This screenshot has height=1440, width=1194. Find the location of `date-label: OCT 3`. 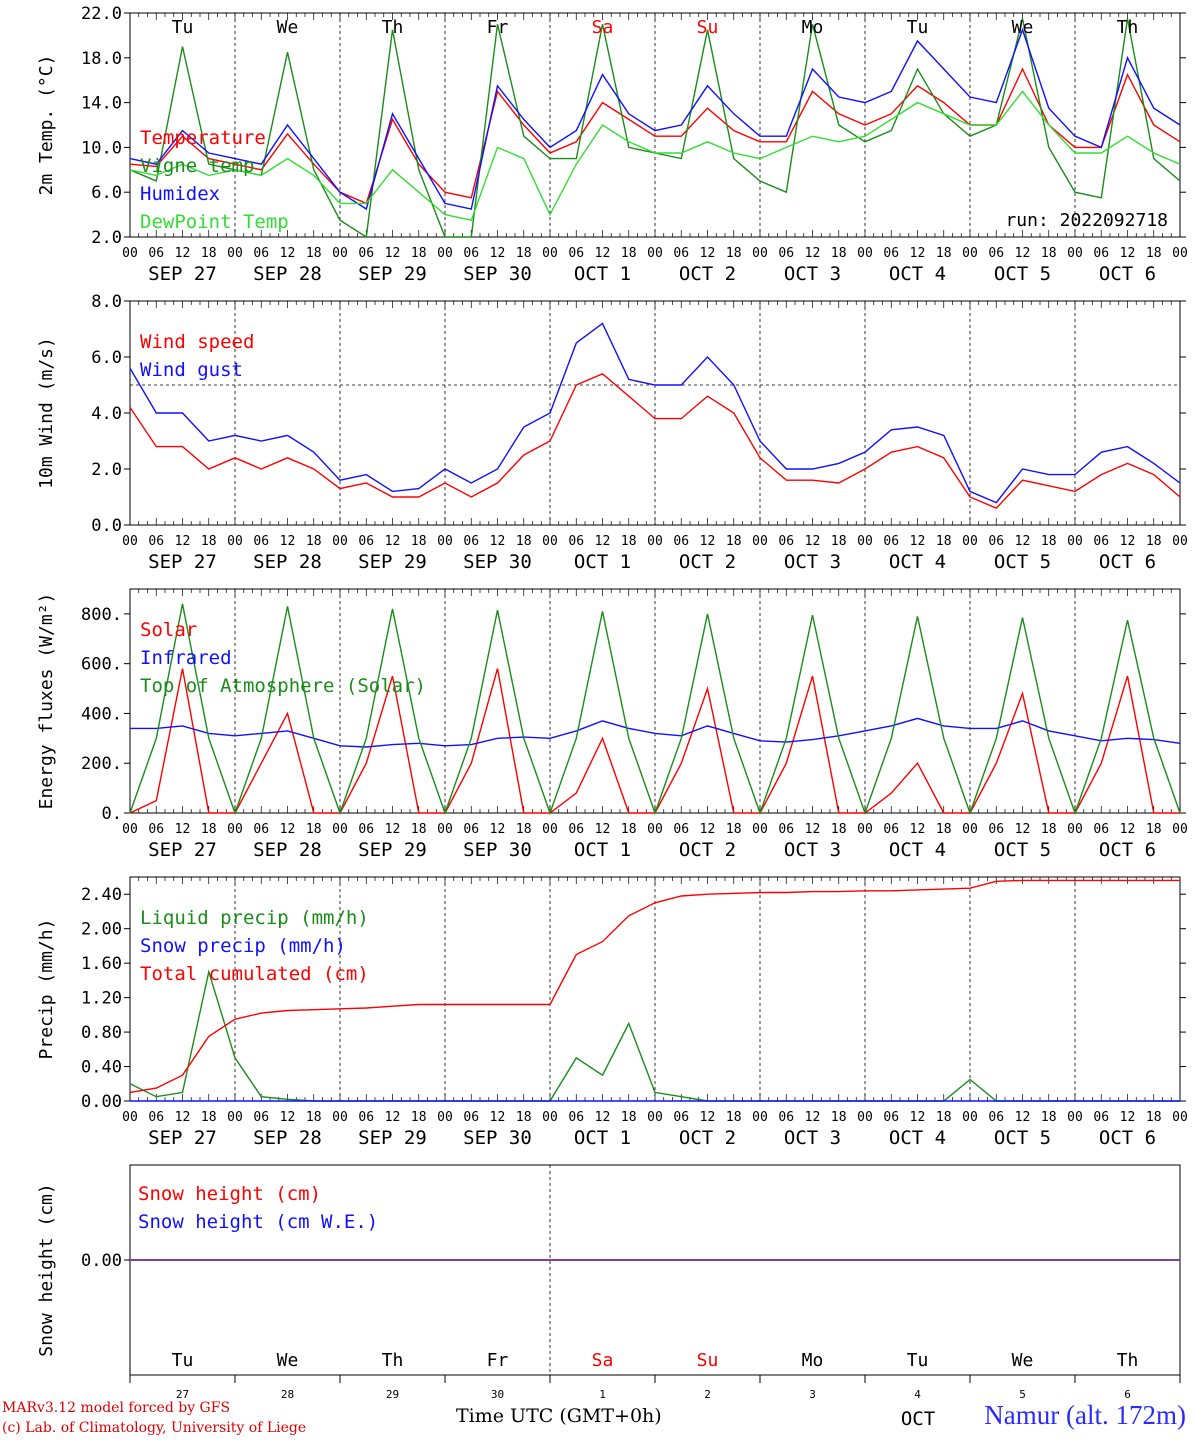

date-label: OCT 3 is located at coordinates (812, 1138).